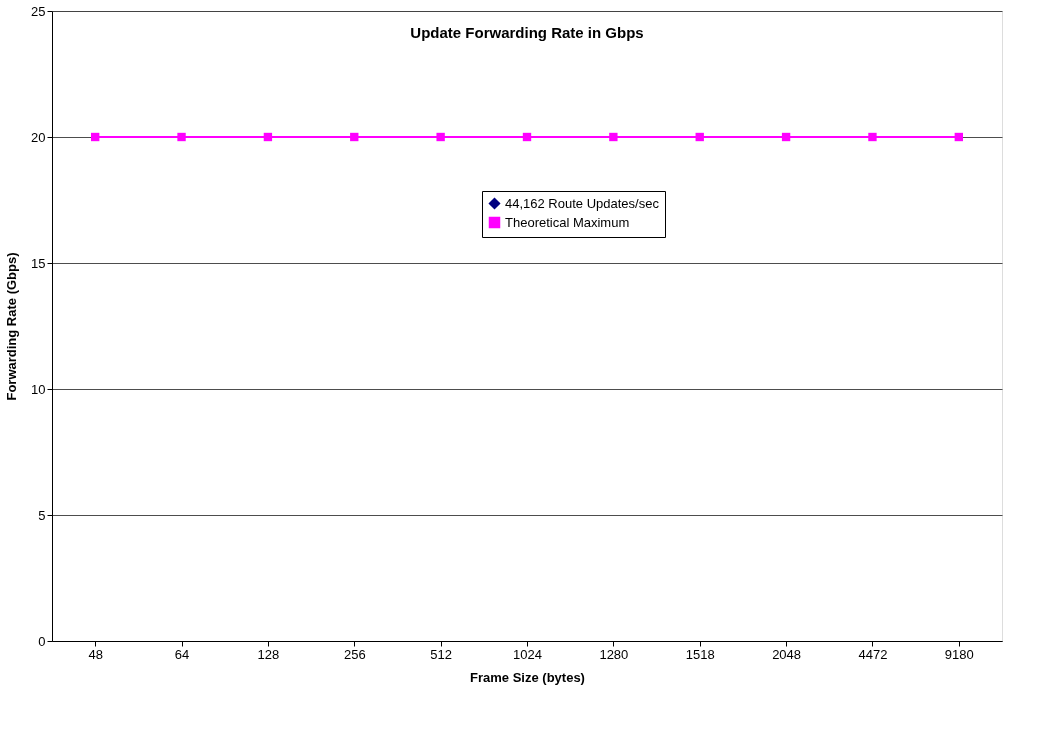 This screenshot has width=1044, height=736. I want to click on y-tick-label: 0, so click(42, 641).